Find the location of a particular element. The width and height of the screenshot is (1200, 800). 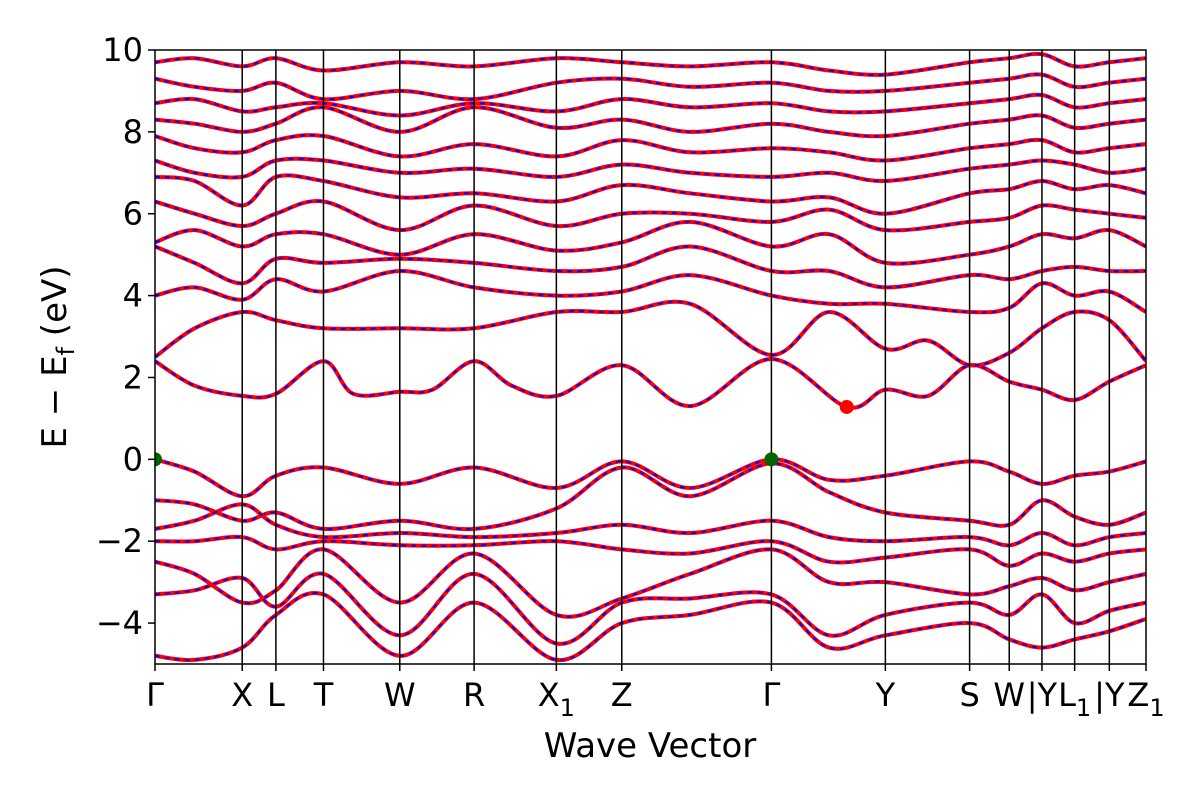

x-tick-label: X is located at coordinates (242, 695).